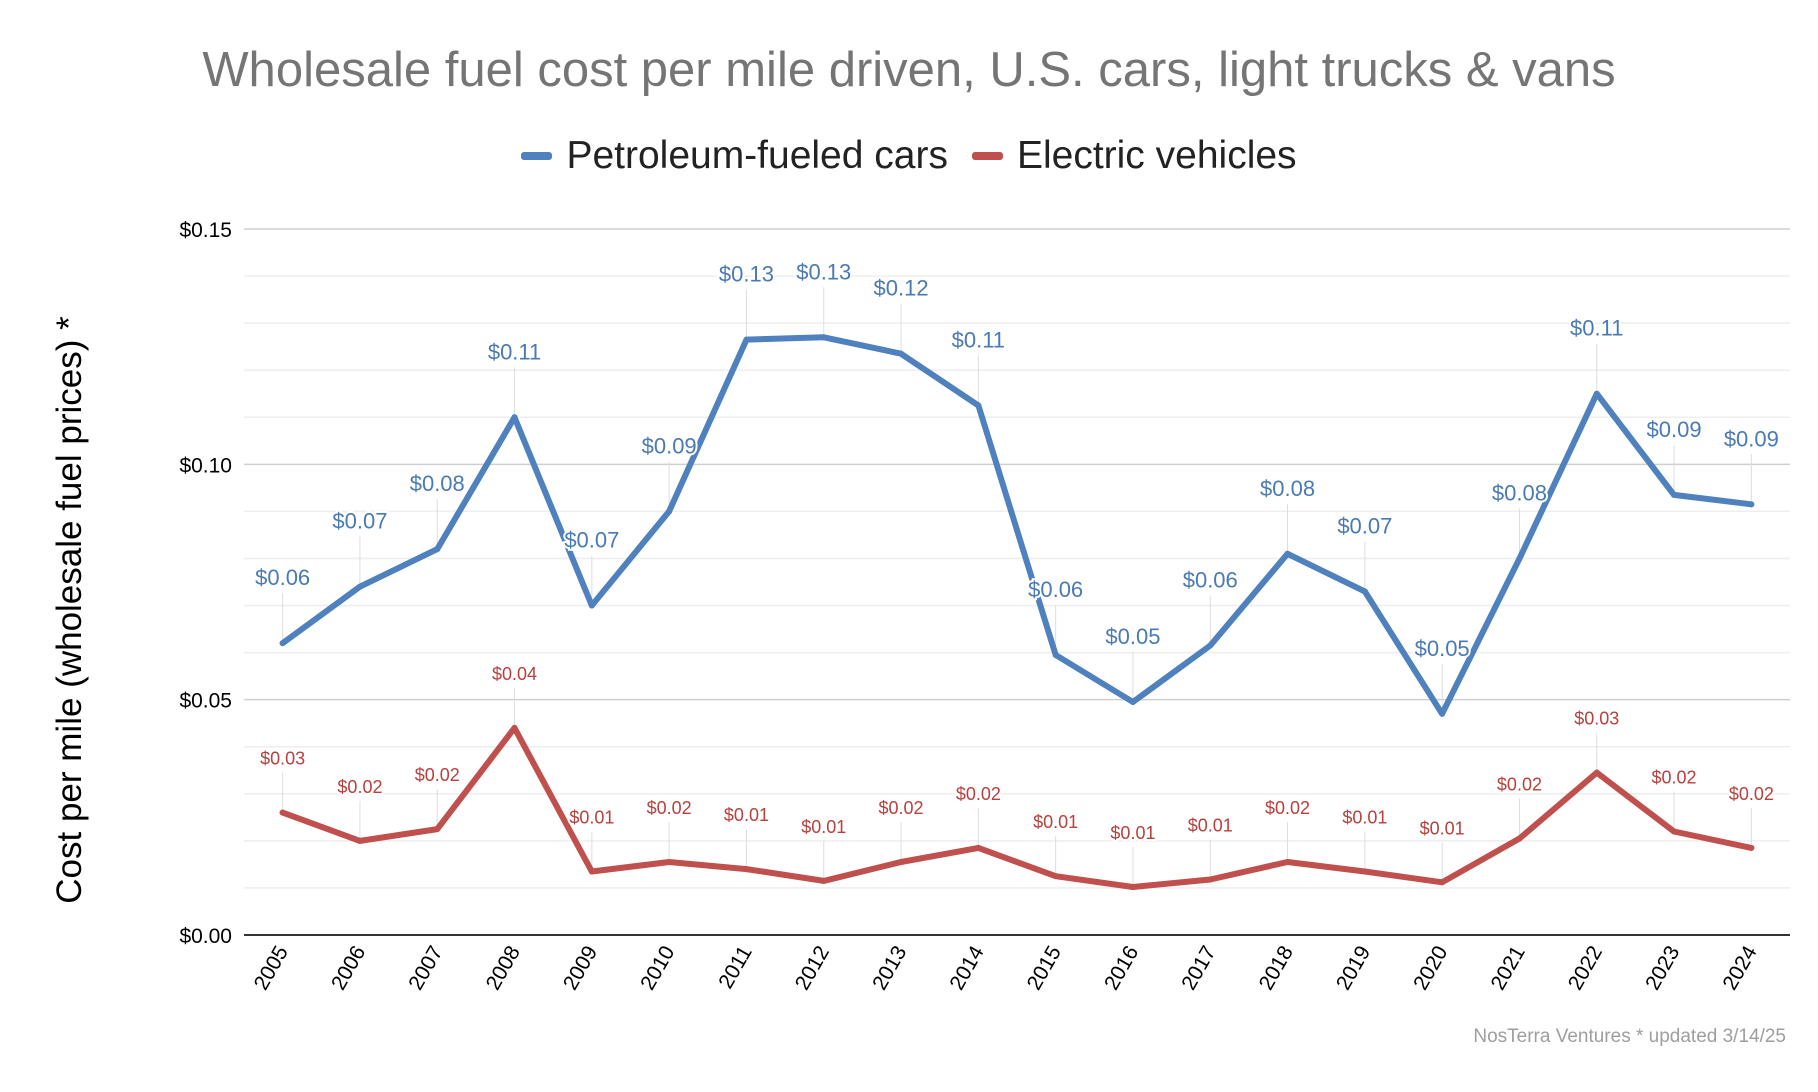 This screenshot has width=1818, height=1092. Describe the element at coordinates (271, 968) in the screenshot. I see `x-tick-label: 2005` at that location.